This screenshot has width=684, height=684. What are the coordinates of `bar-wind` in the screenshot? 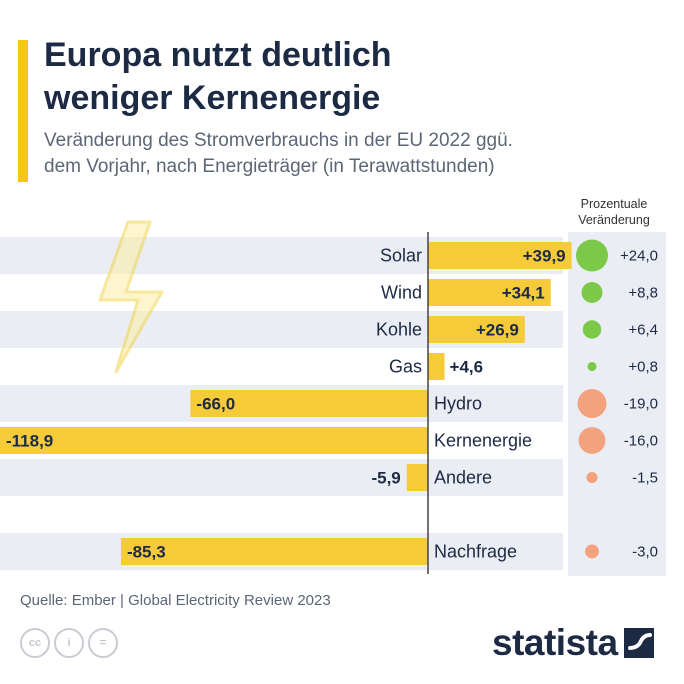 It's located at (489, 292).